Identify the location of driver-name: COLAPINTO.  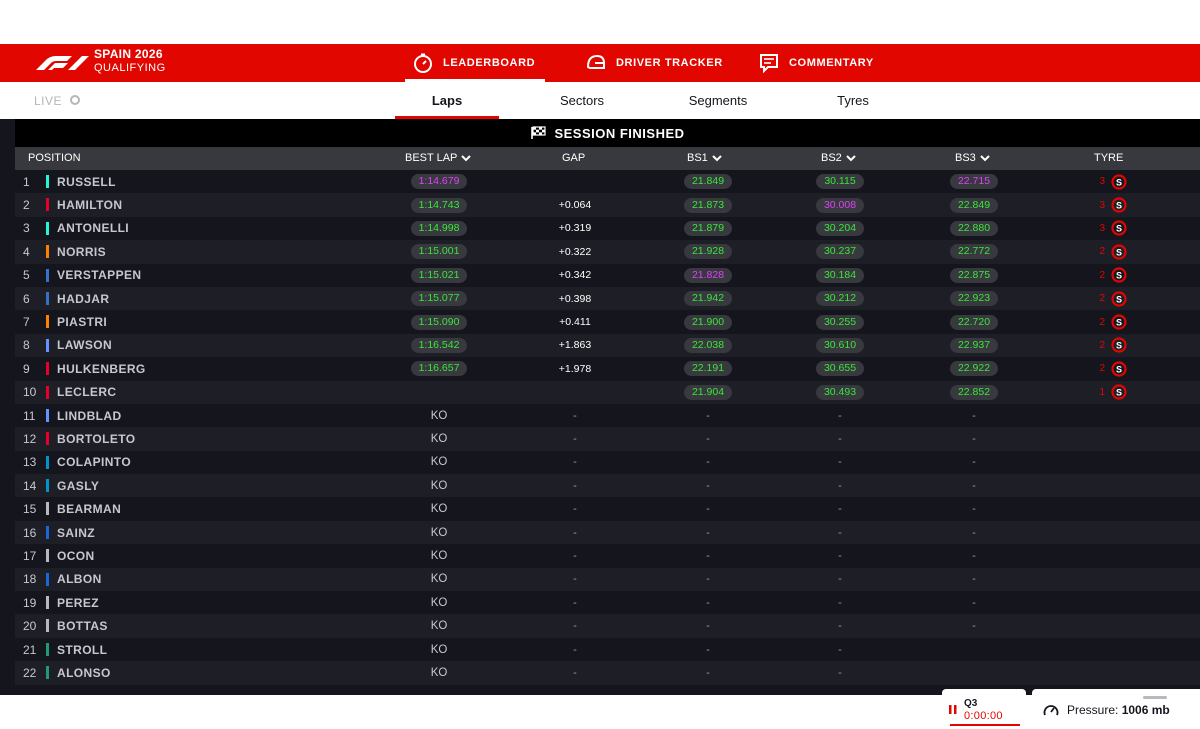
(94, 462).